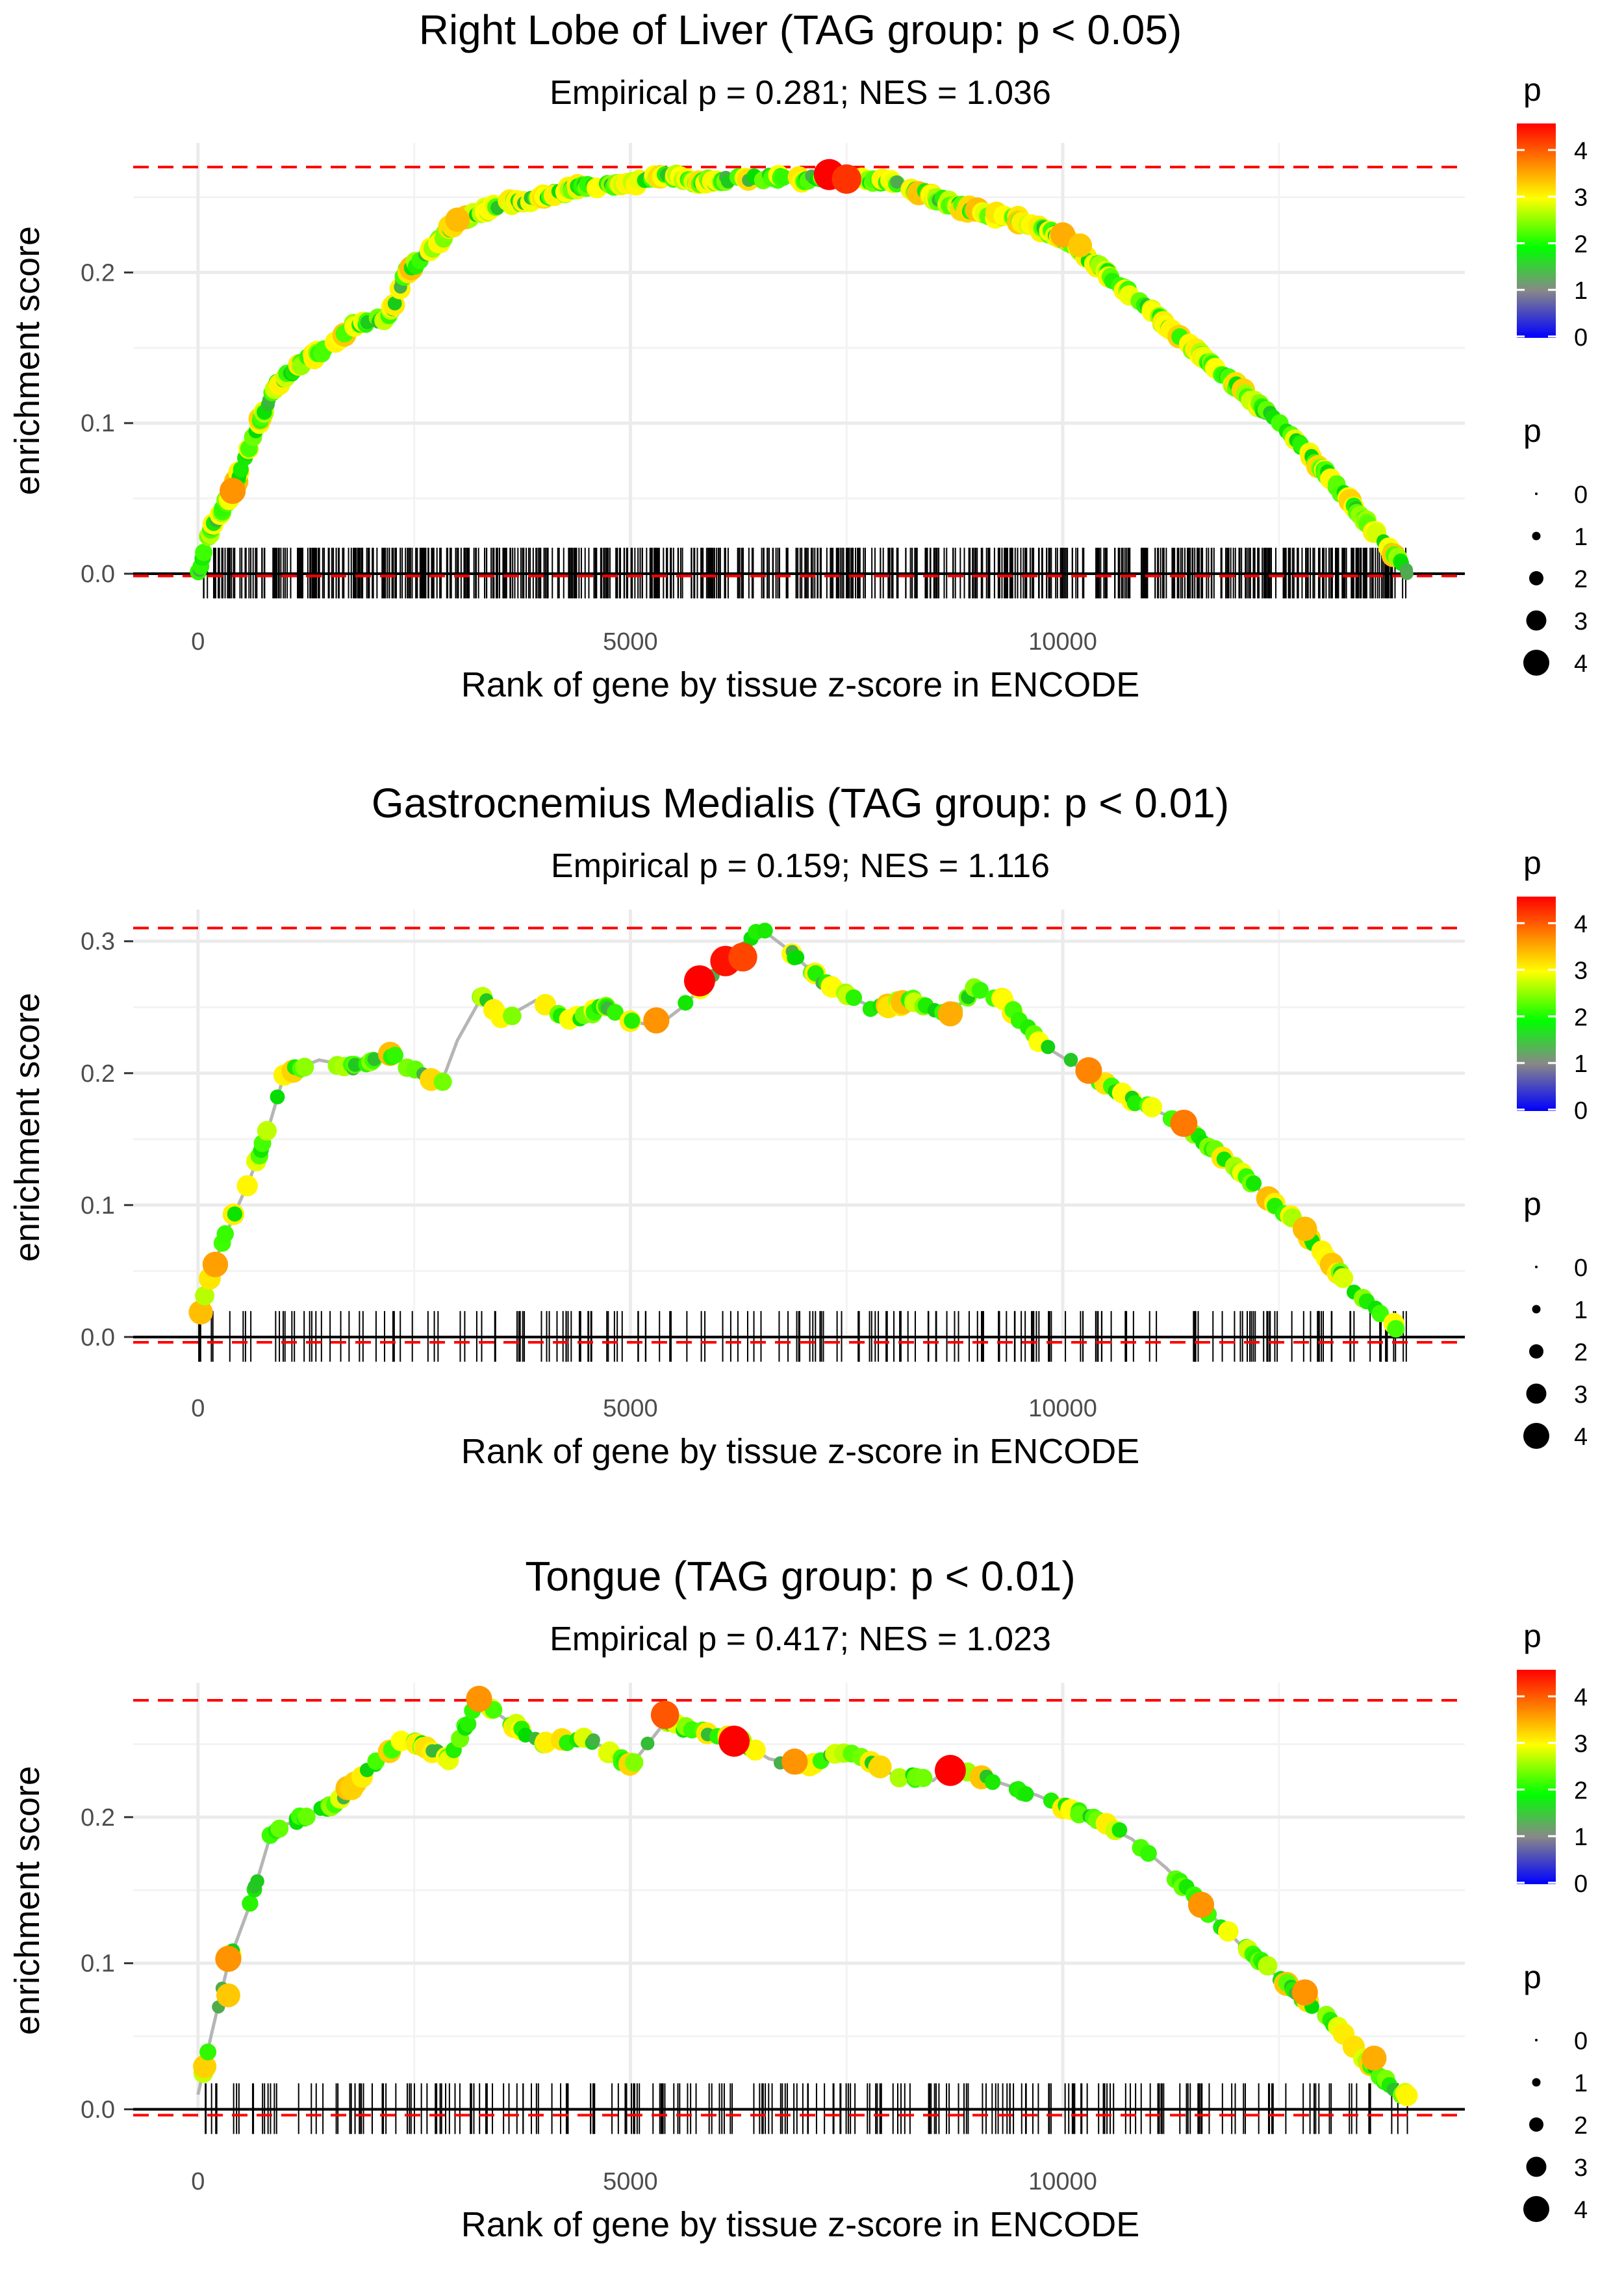 Image resolution: width=1624 pixels, height=2274 pixels. Describe the element at coordinates (1062, 642) in the screenshot. I see `x-tick-label: 10000` at that location.